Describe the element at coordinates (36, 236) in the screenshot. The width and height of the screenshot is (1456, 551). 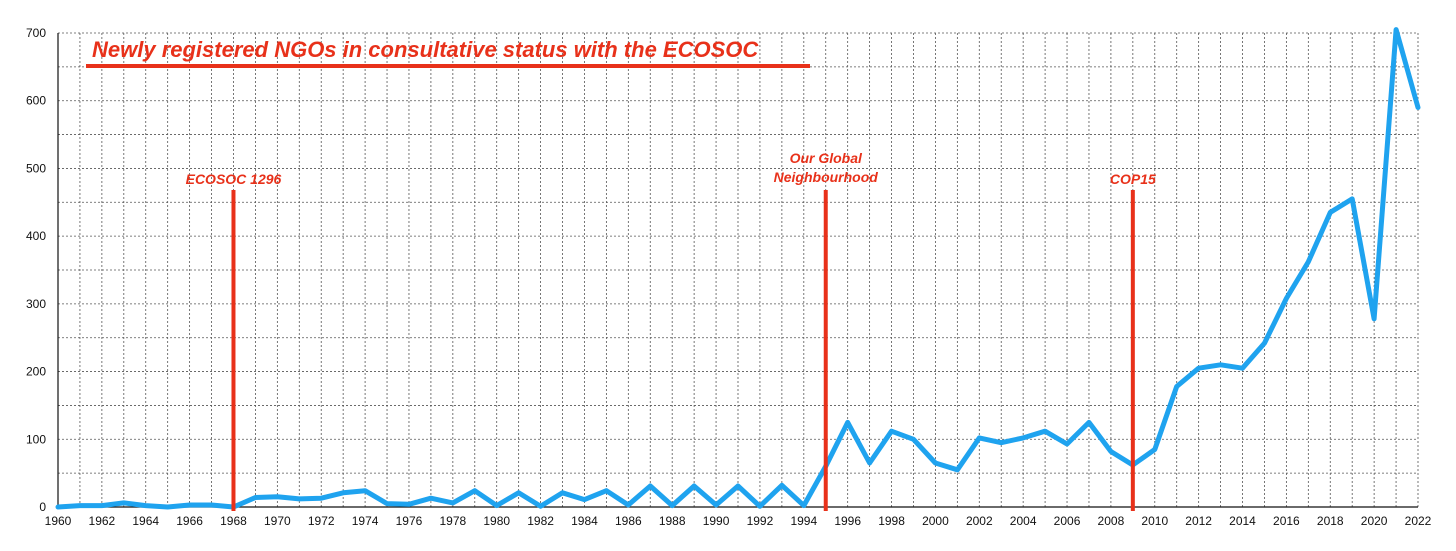
I see `y-tick-label: 400` at that location.